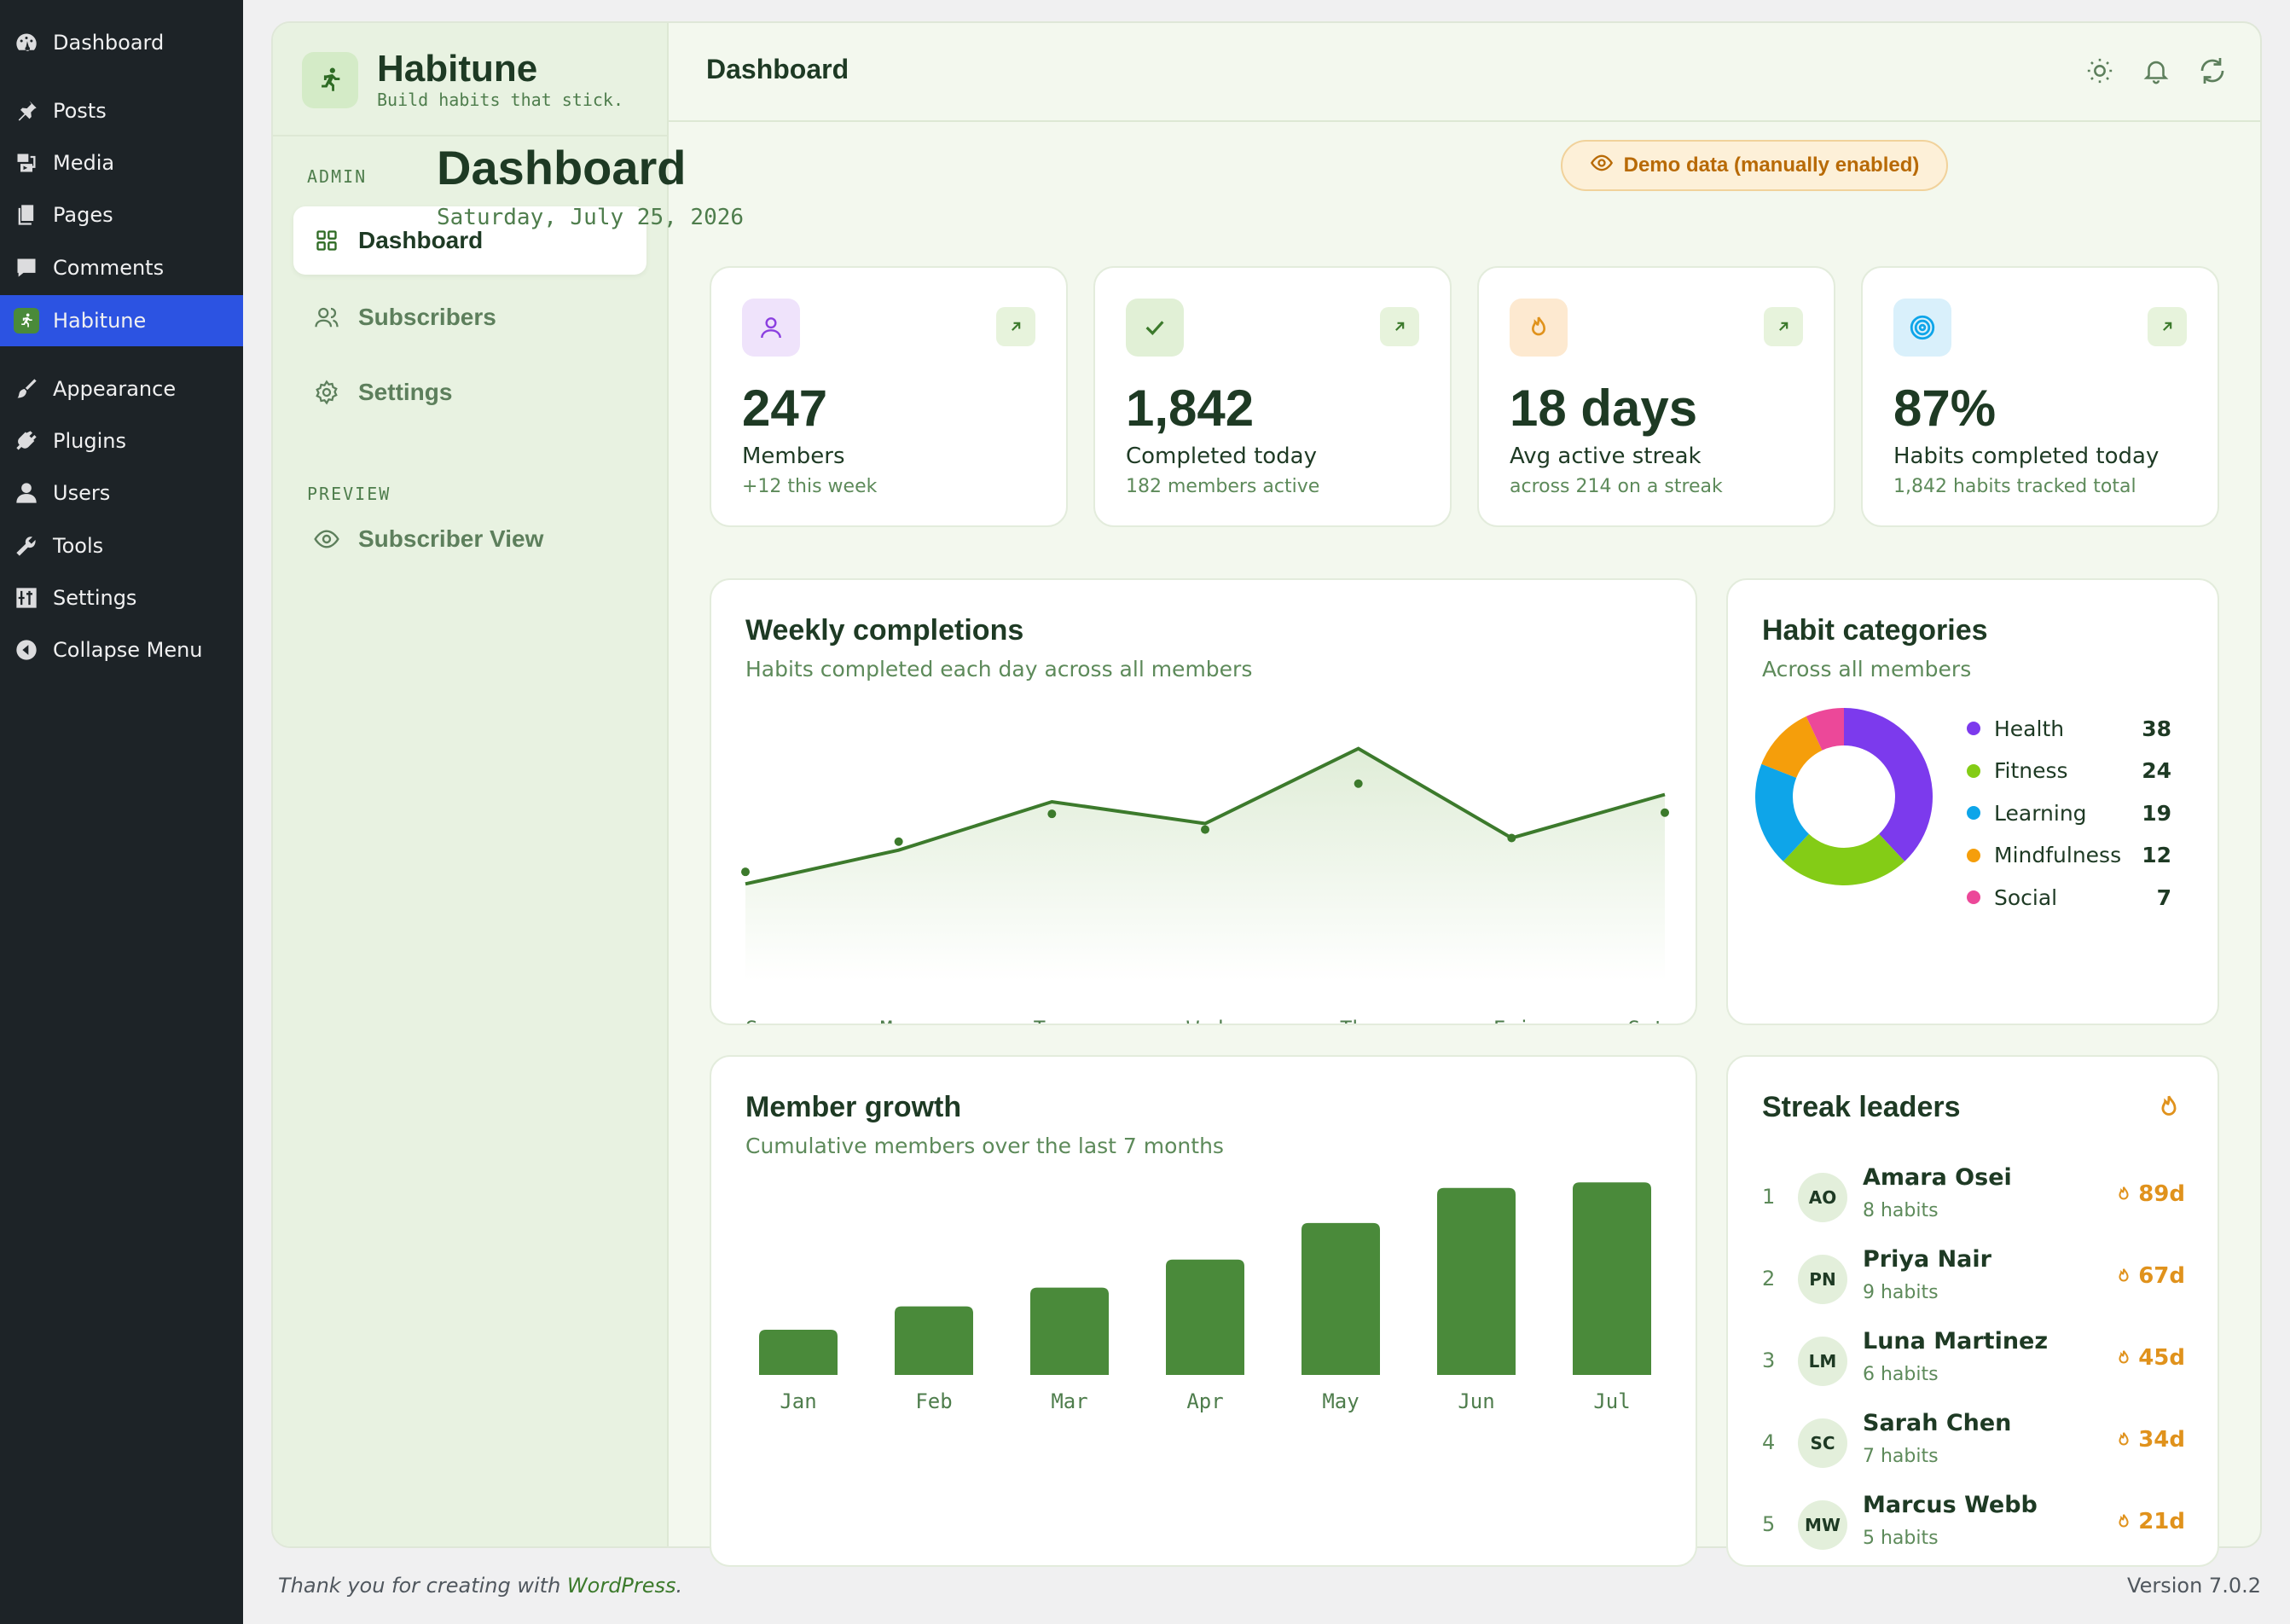 This screenshot has height=1624, width=2290. What do you see at coordinates (1825, 729) in the screenshot?
I see `donut-slice-social` at bounding box center [1825, 729].